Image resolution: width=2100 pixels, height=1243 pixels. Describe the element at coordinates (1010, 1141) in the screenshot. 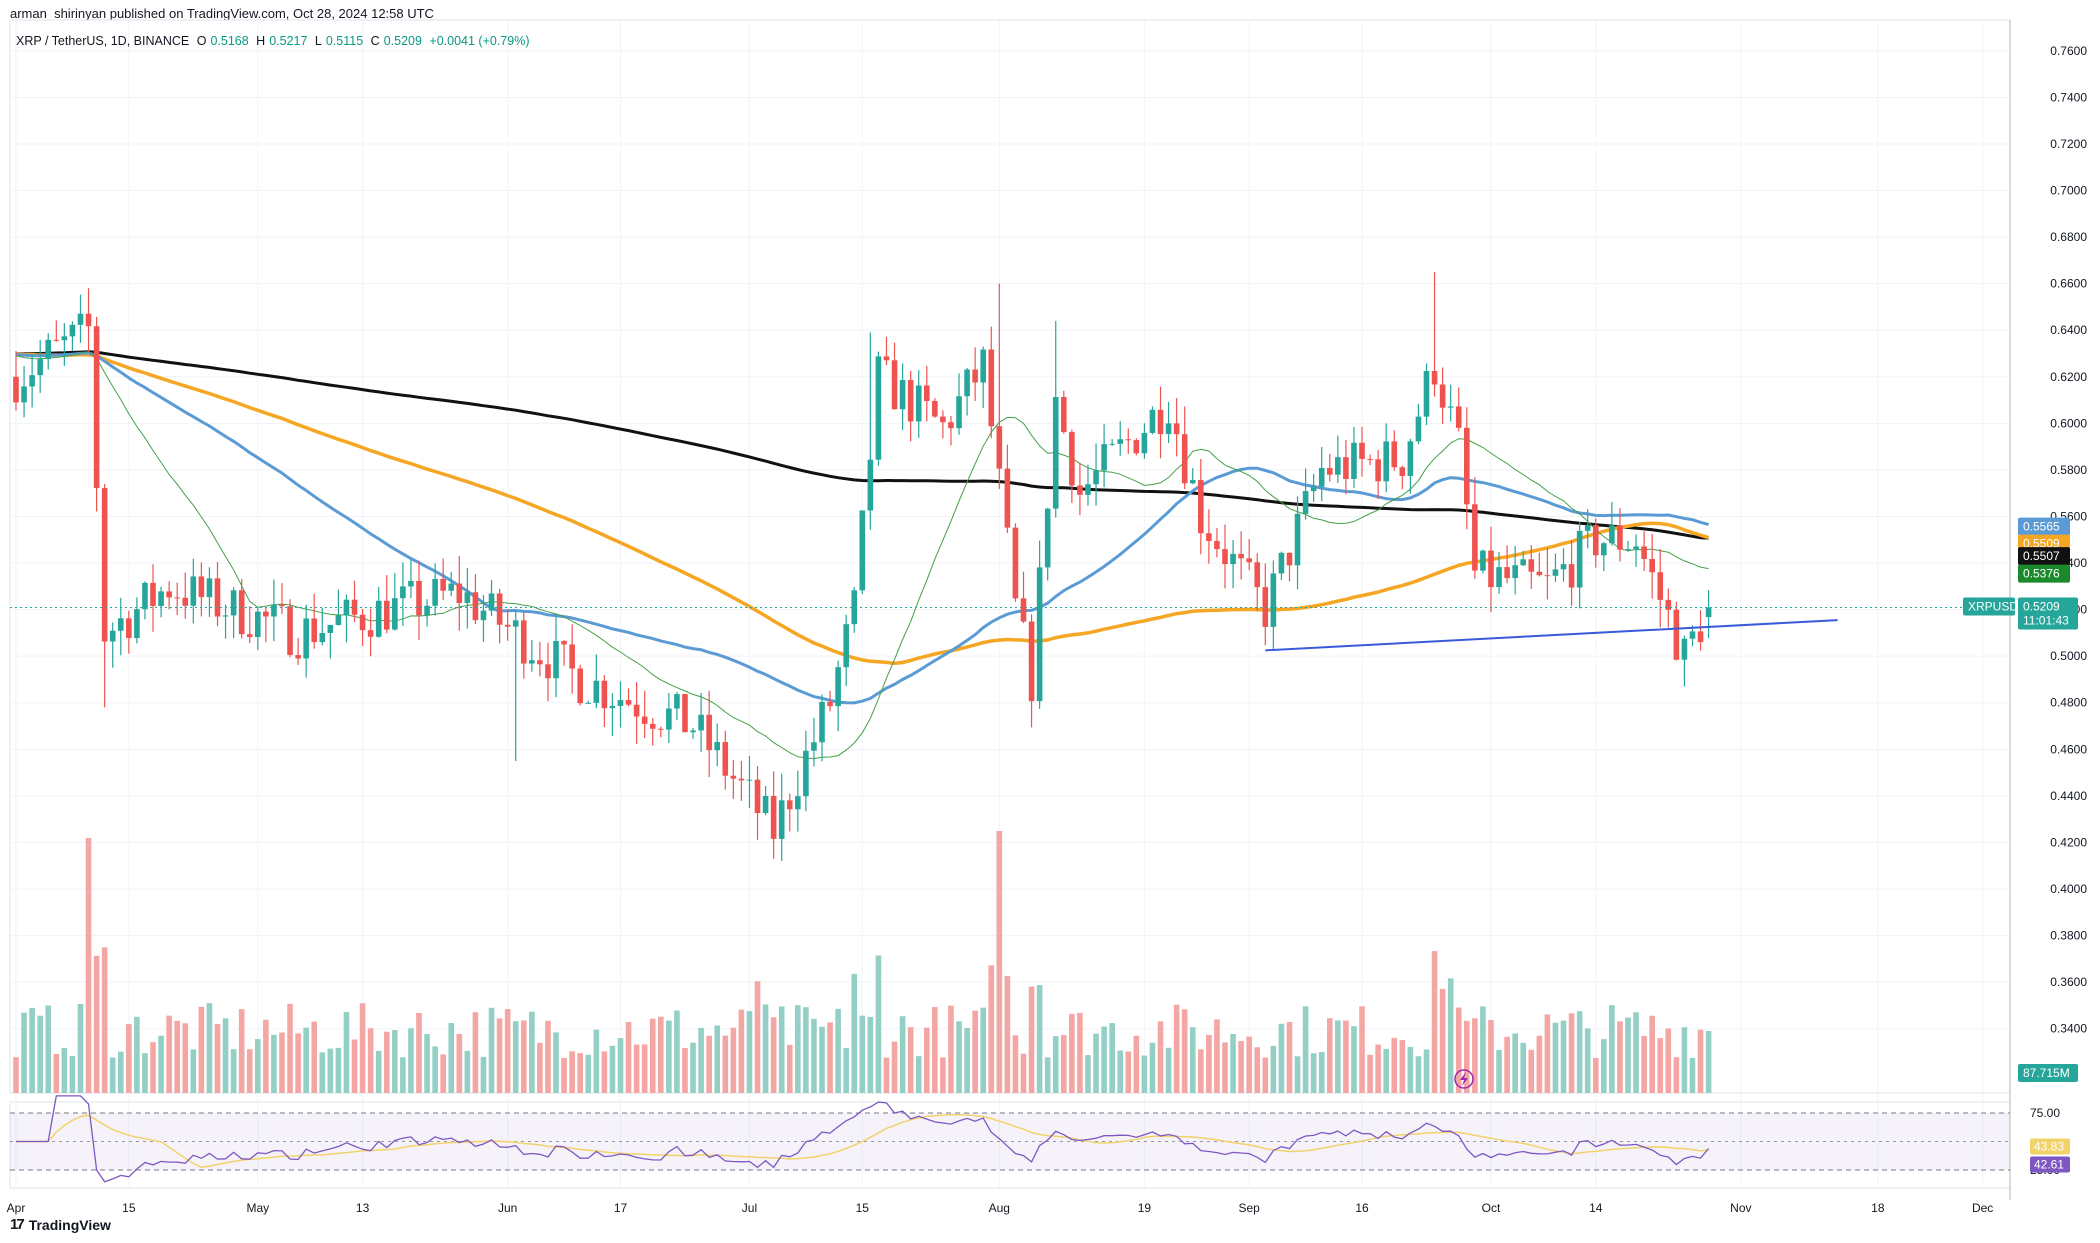

I see `rsi-band` at that location.